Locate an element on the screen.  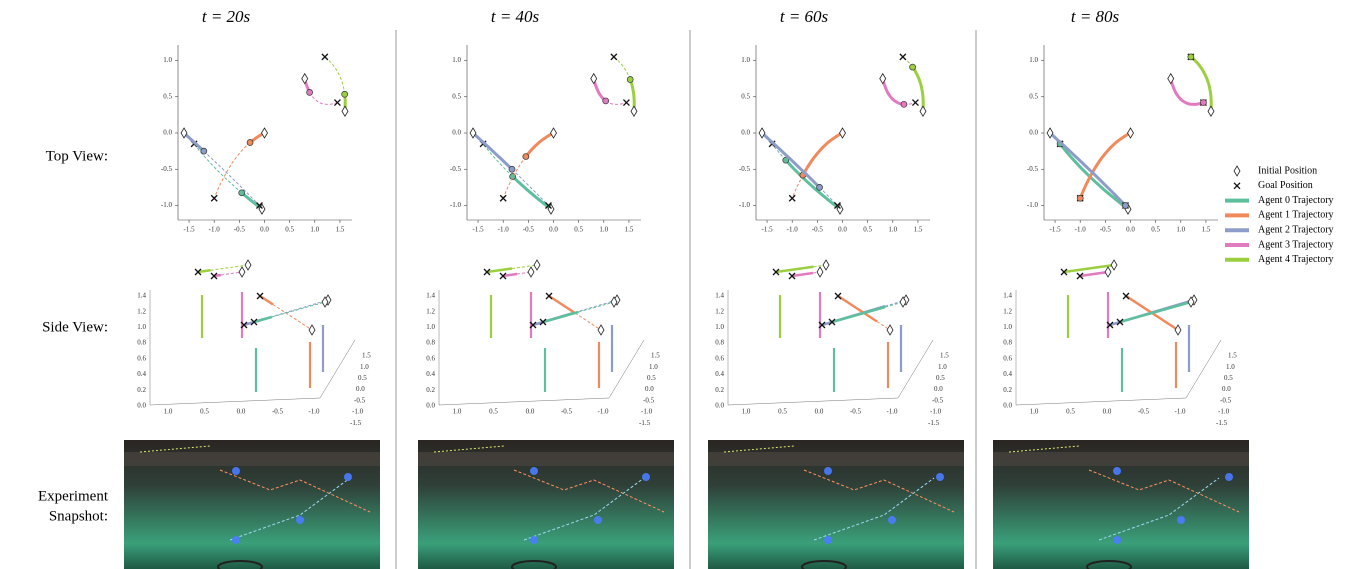
z-tick-label: 0.0 is located at coordinates (1007, 406).